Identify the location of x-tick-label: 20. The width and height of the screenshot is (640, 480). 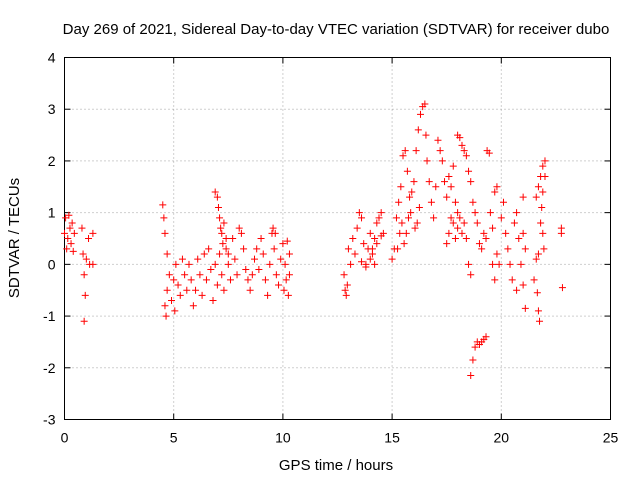
(502, 438).